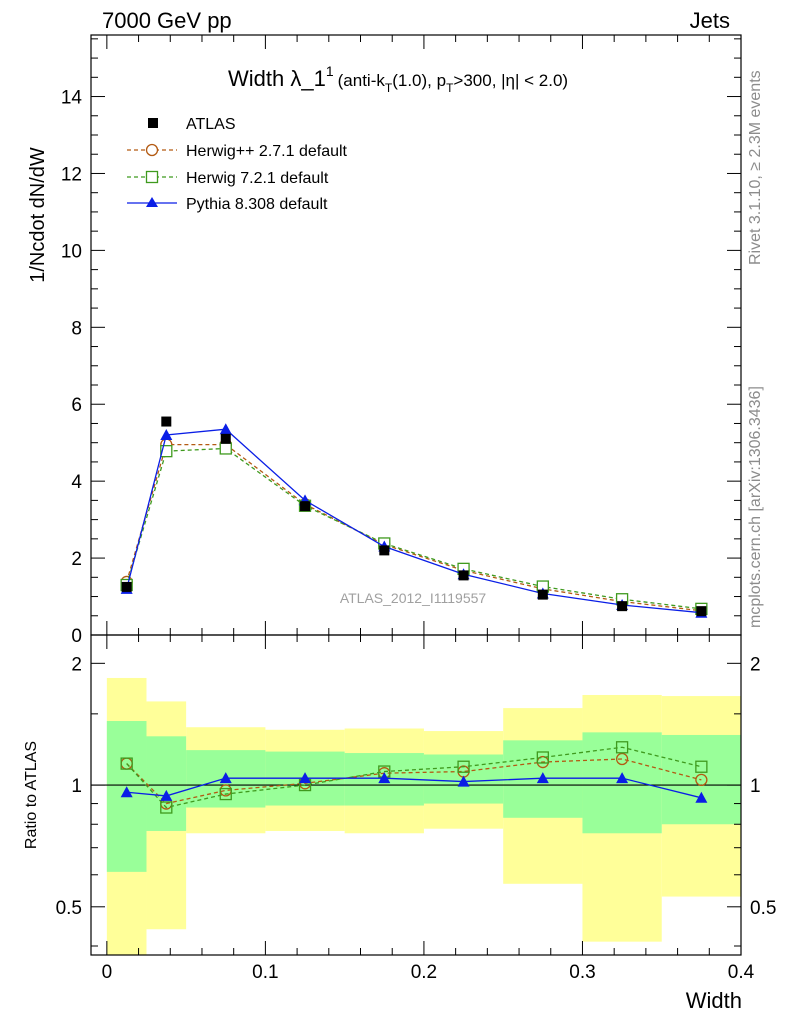 Image resolution: width=786 pixels, height=1024 pixels. What do you see at coordinates (582, 972) in the screenshot?
I see `xtick-label: 0.3` at bounding box center [582, 972].